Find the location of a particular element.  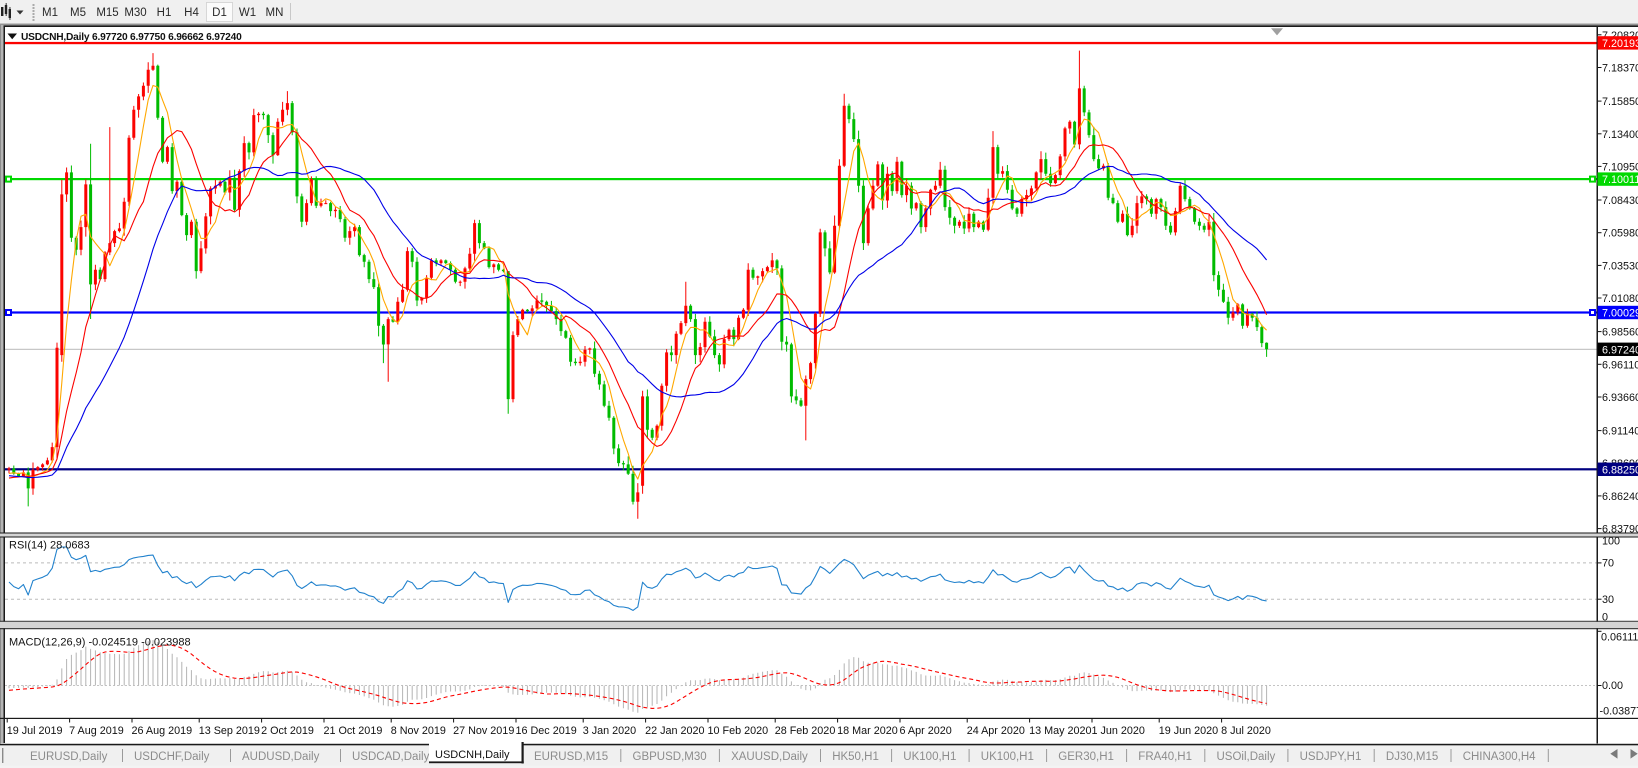

svg-text: M5 is located at coordinates (78, 13).